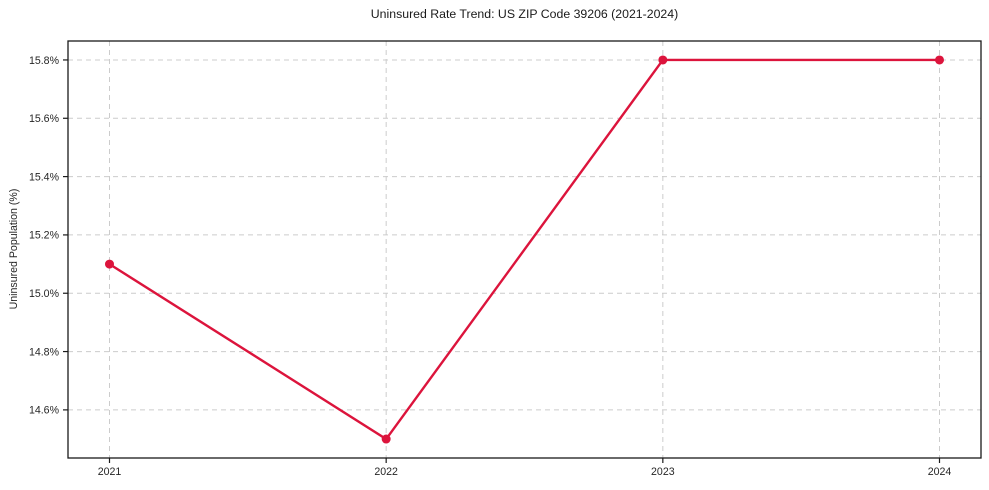 Image resolution: width=989 pixels, height=490 pixels. Describe the element at coordinates (386, 472) in the screenshot. I see `x-tick-label: 2022` at that location.